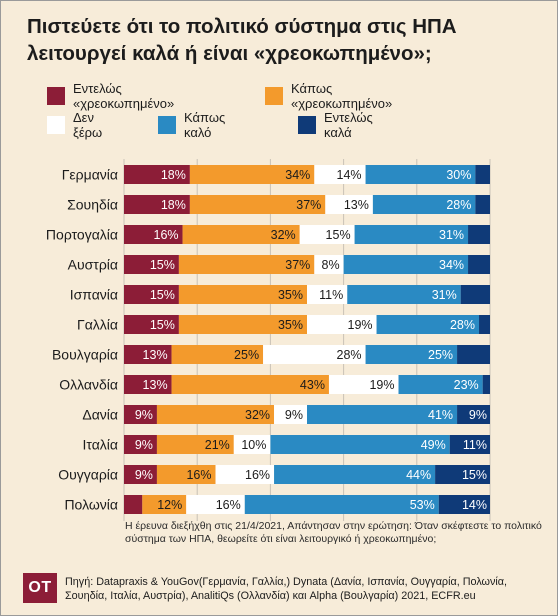 The image size is (558, 616). I want to click on legend-item-totally-bankrupt: Εντελώς «χρεοκωπημένο», so click(110, 96).